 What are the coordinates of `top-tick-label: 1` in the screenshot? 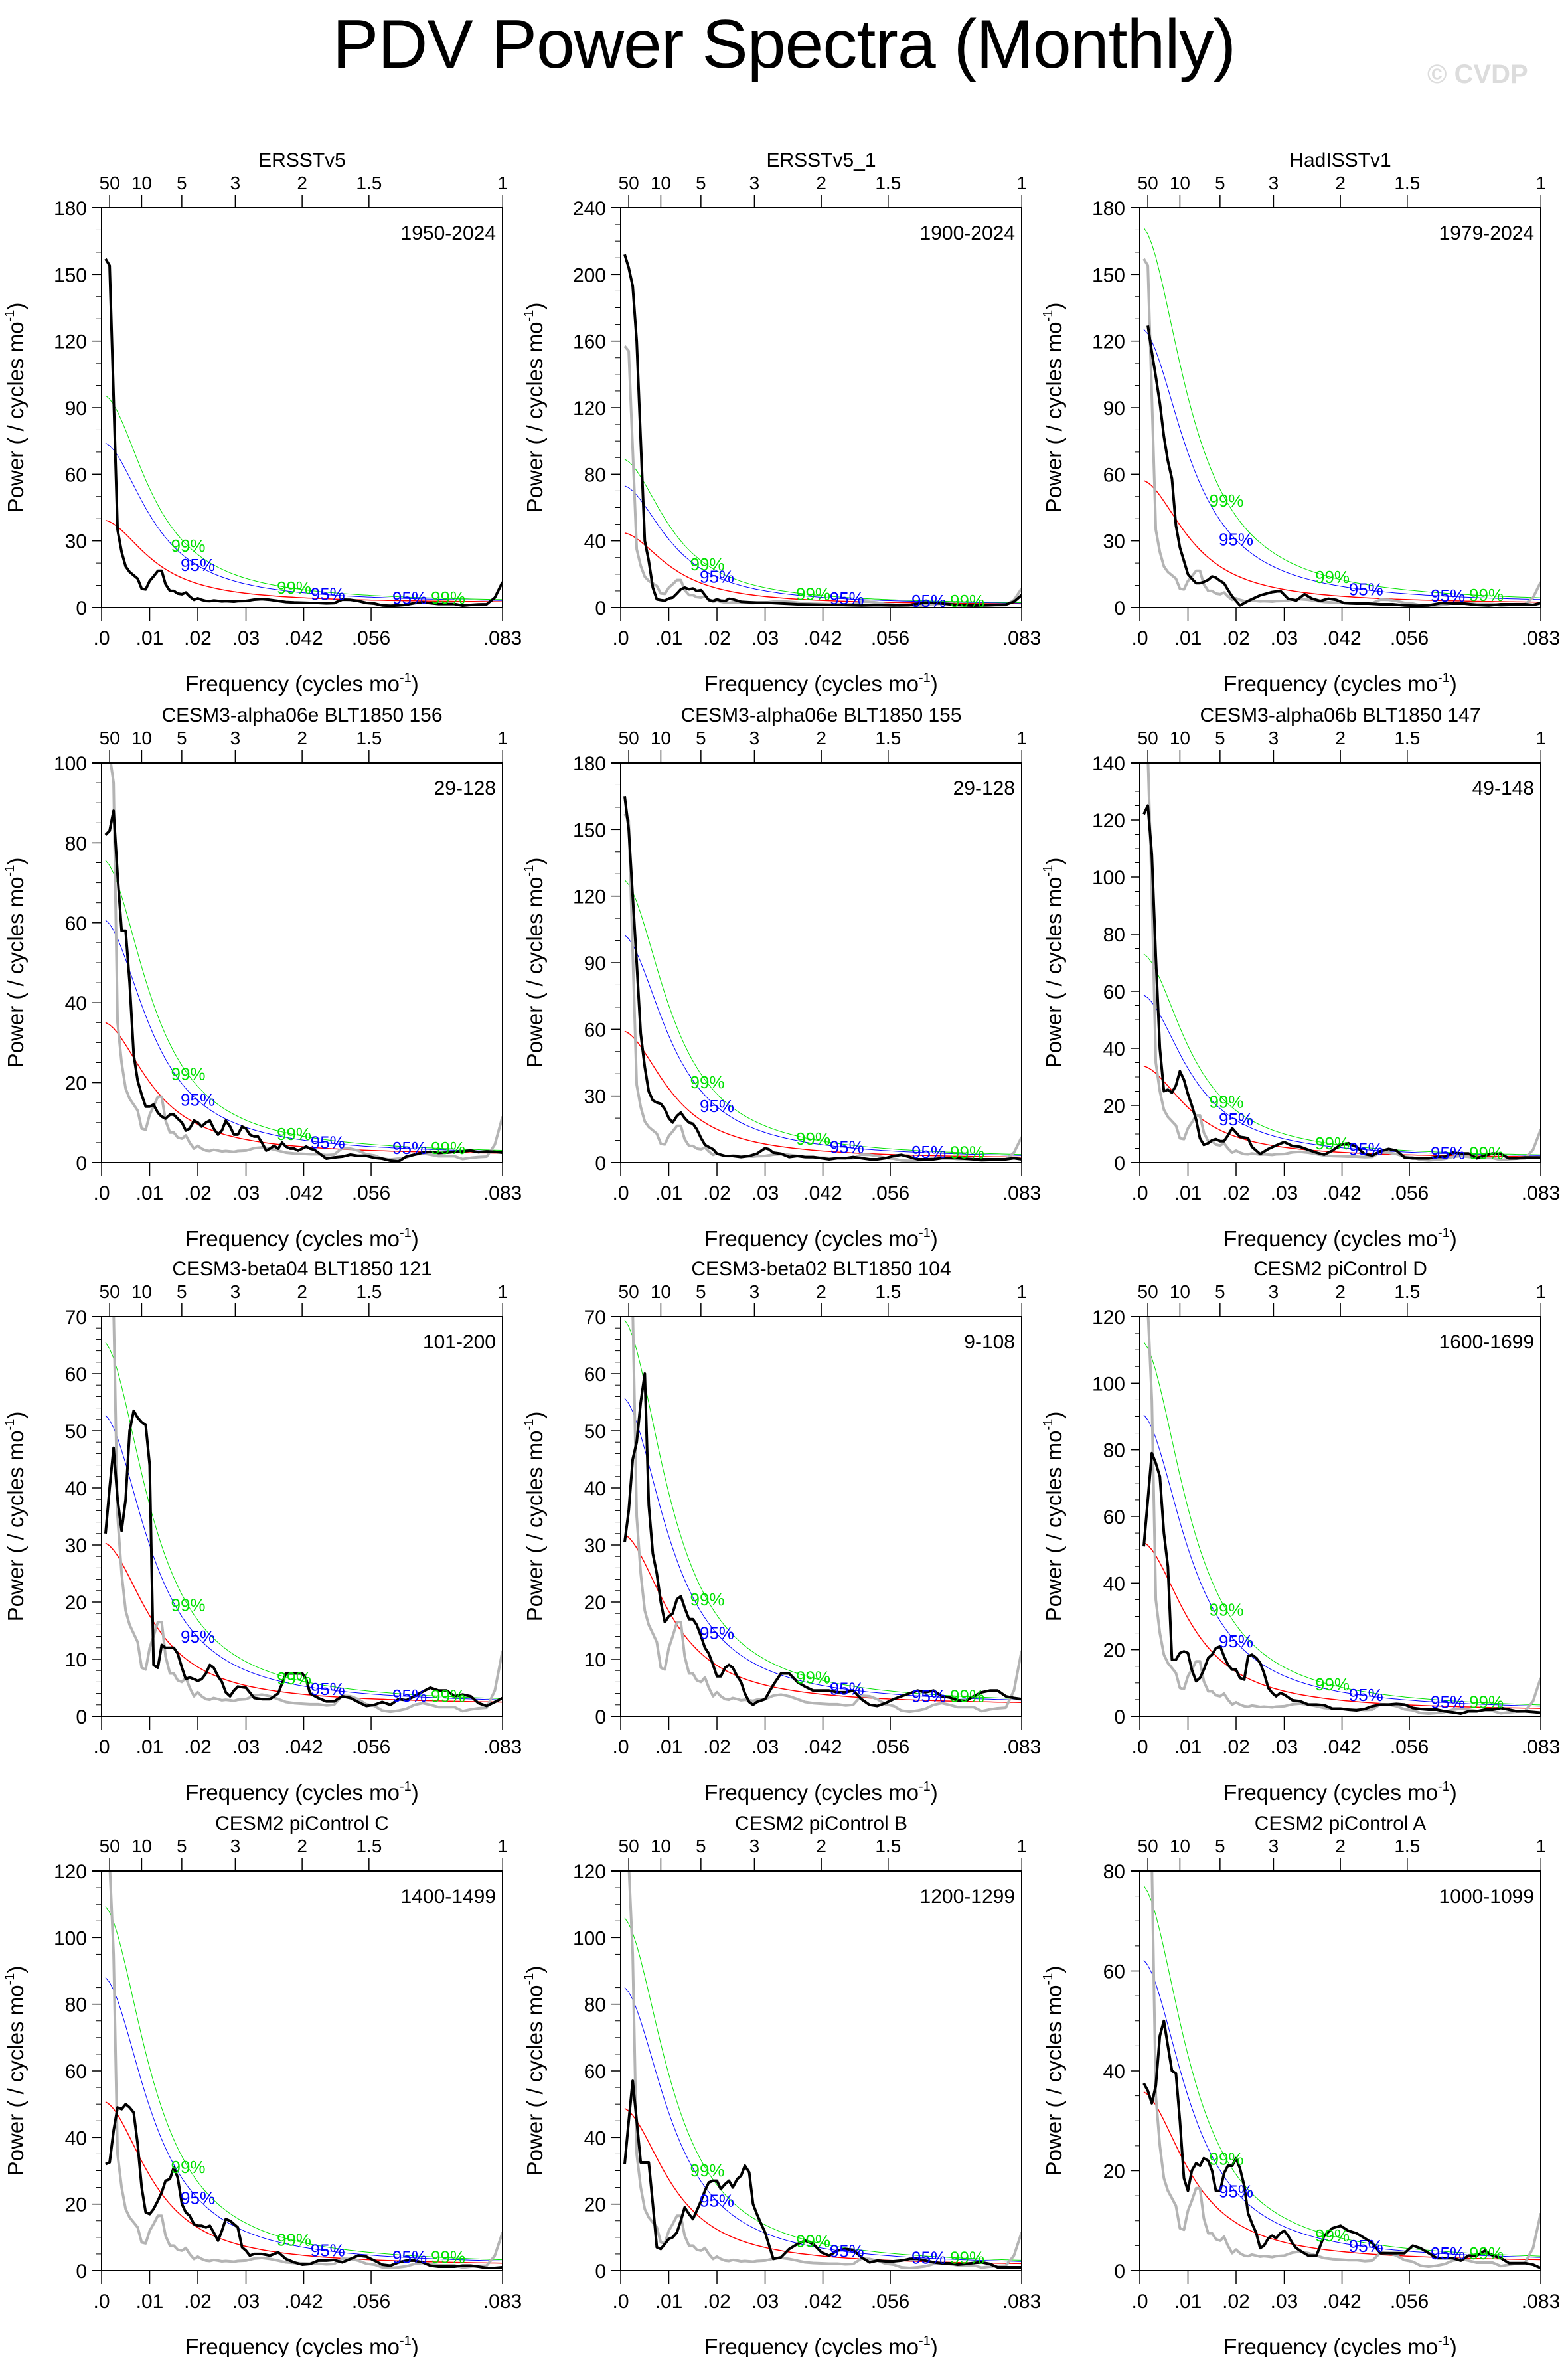 It's located at (503, 738).